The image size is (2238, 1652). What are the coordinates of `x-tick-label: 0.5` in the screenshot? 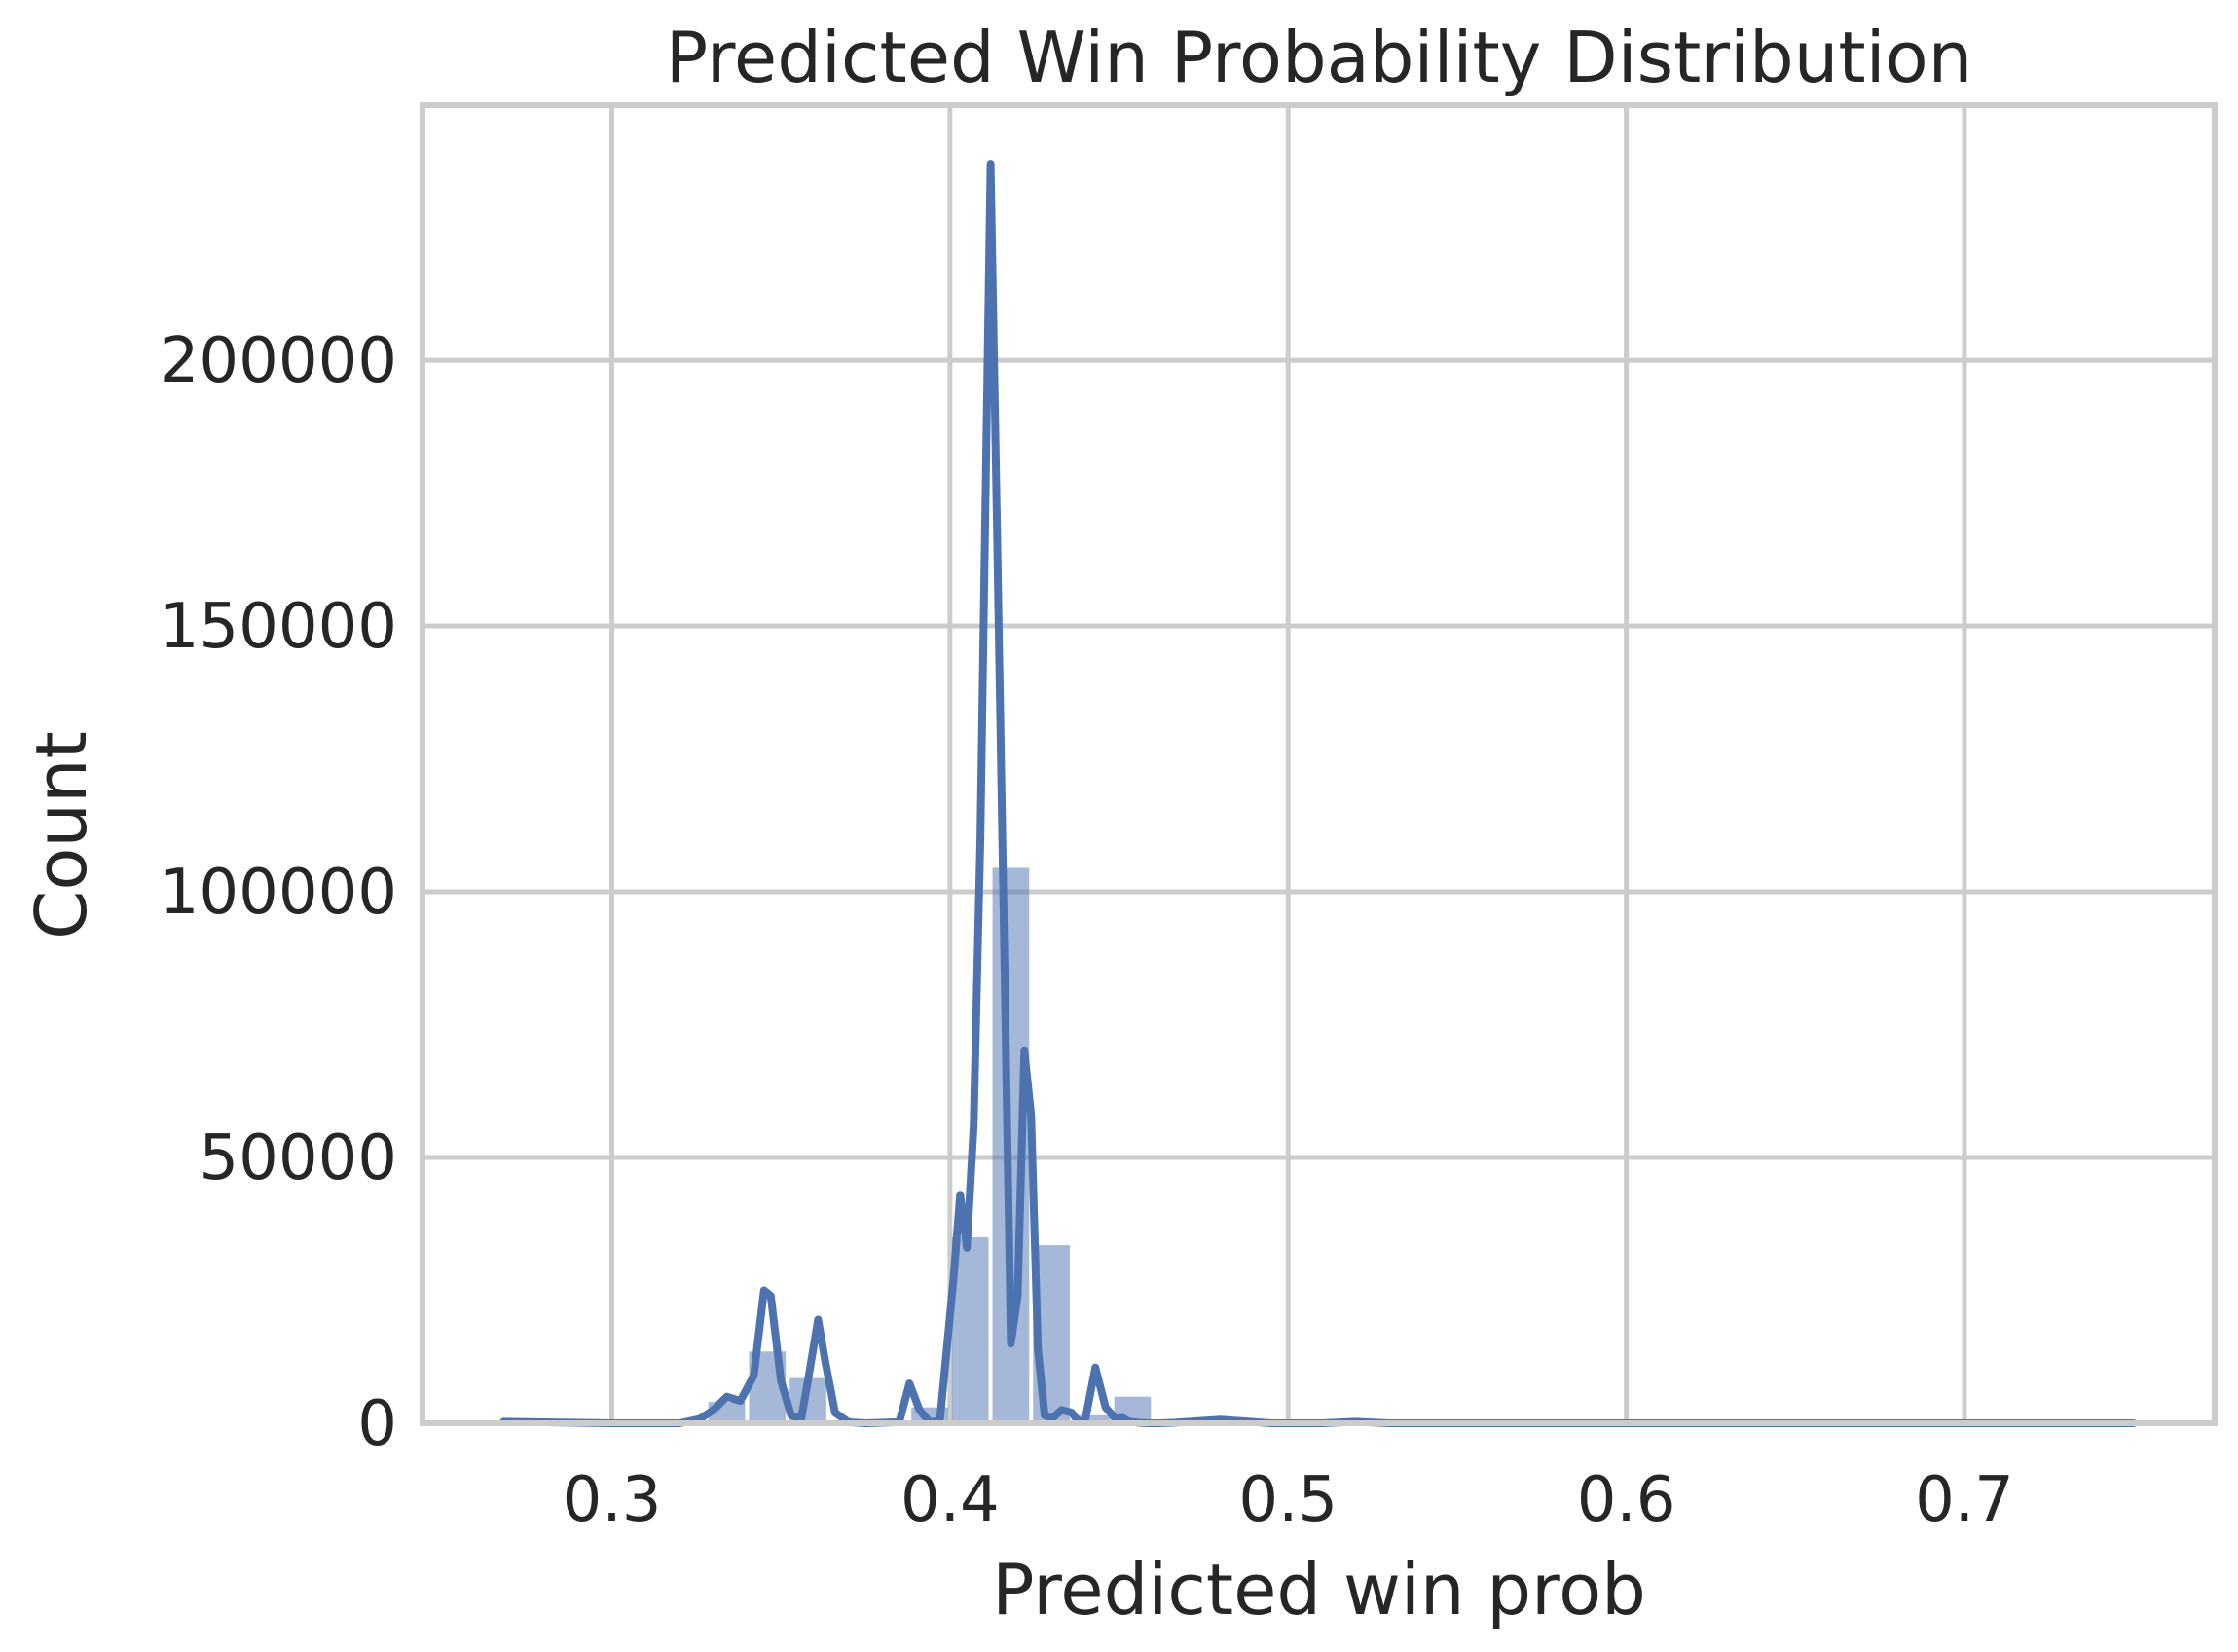 It's located at (1288, 1500).